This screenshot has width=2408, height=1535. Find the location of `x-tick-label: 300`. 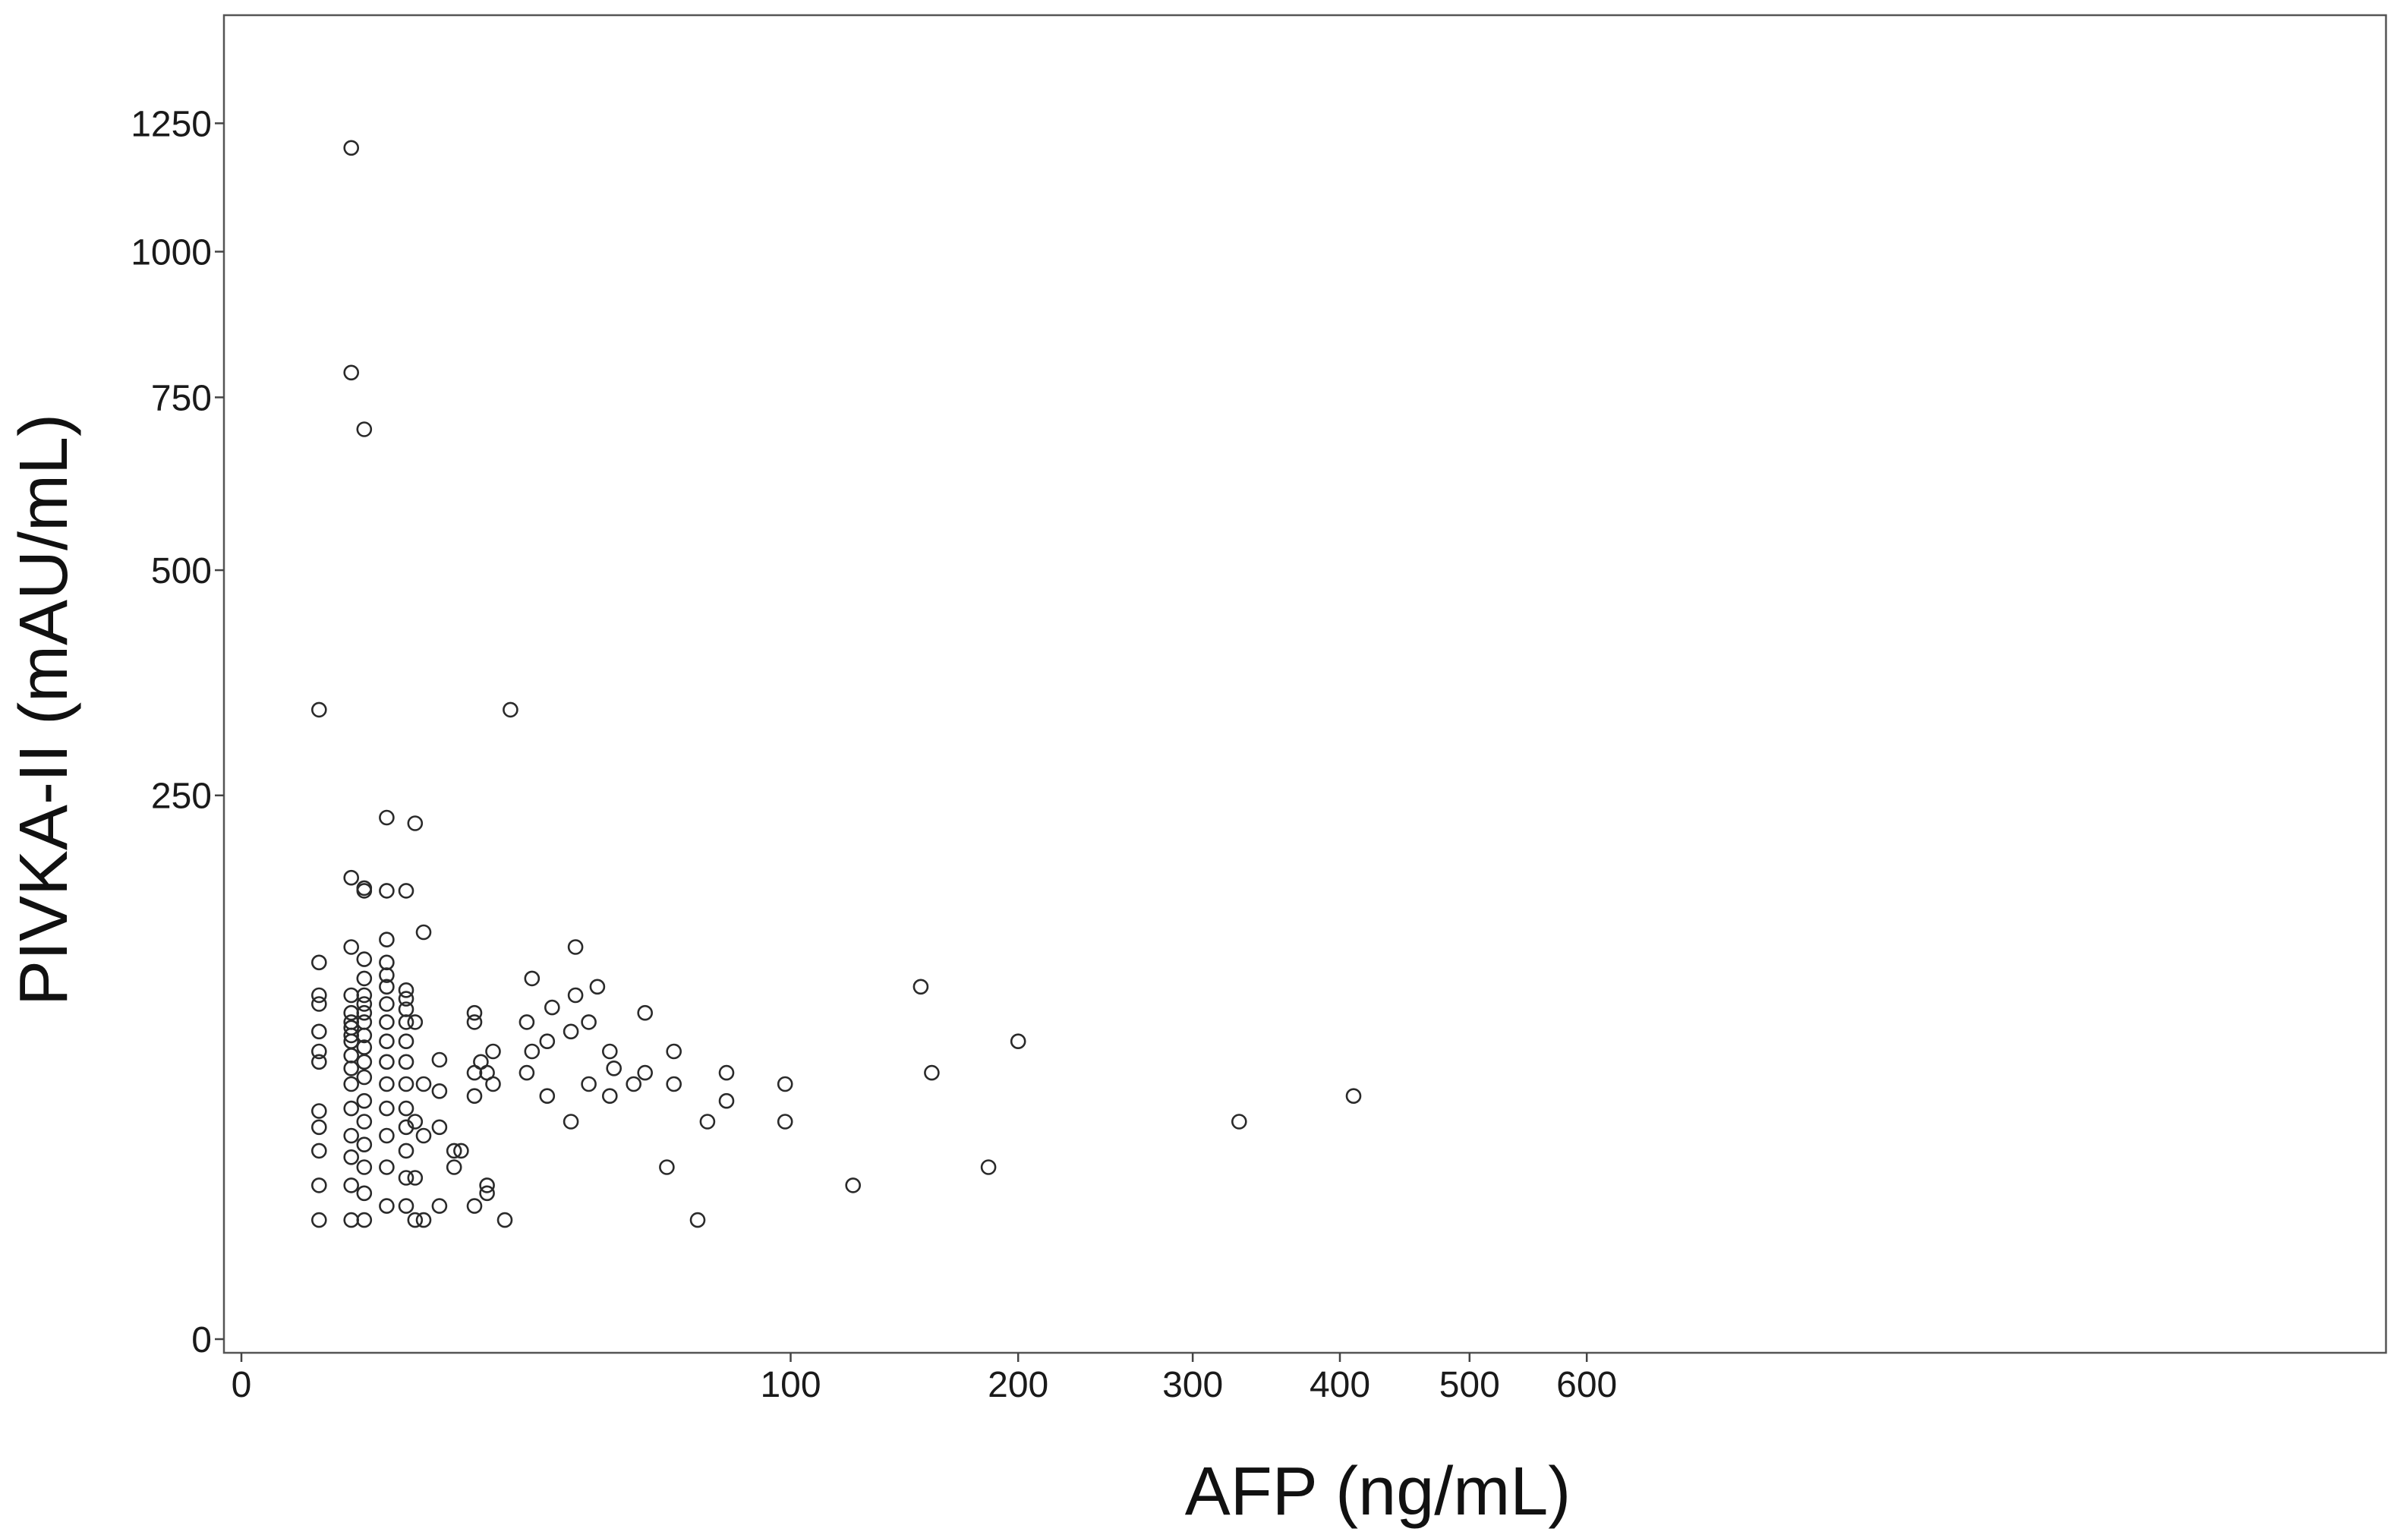

x-tick-label: 300 is located at coordinates (1192, 1385).